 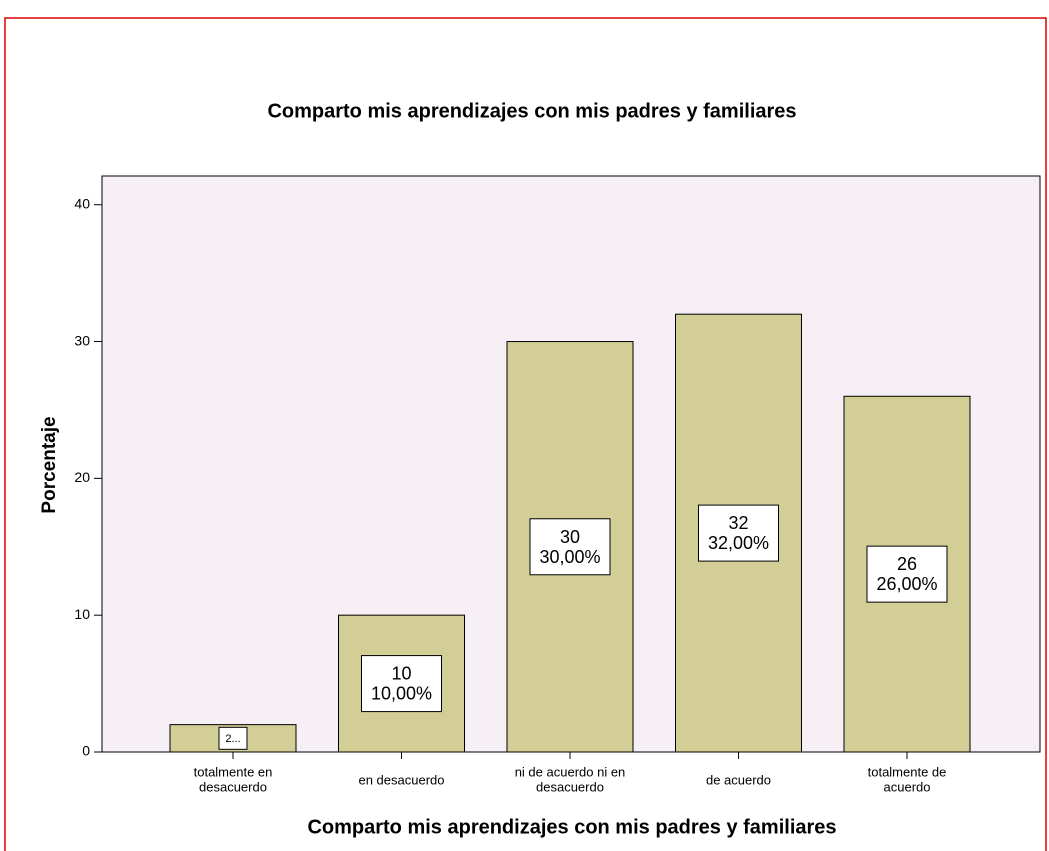 What do you see at coordinates (401, 779) in the screenshot?
I see `x-tick-label: en desacuerdo` at bounding box center [401, 779].